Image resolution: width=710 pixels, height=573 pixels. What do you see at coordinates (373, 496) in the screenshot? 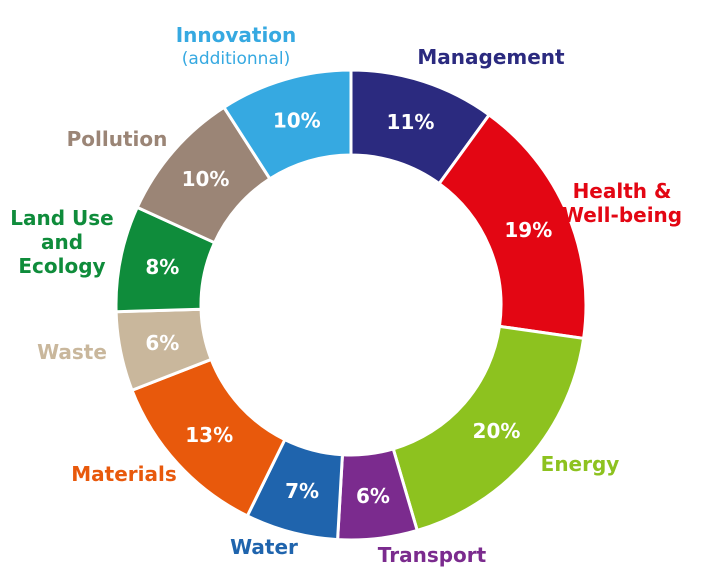
I see `percent-label-transport: 6%` at bounding box center [373, 496].